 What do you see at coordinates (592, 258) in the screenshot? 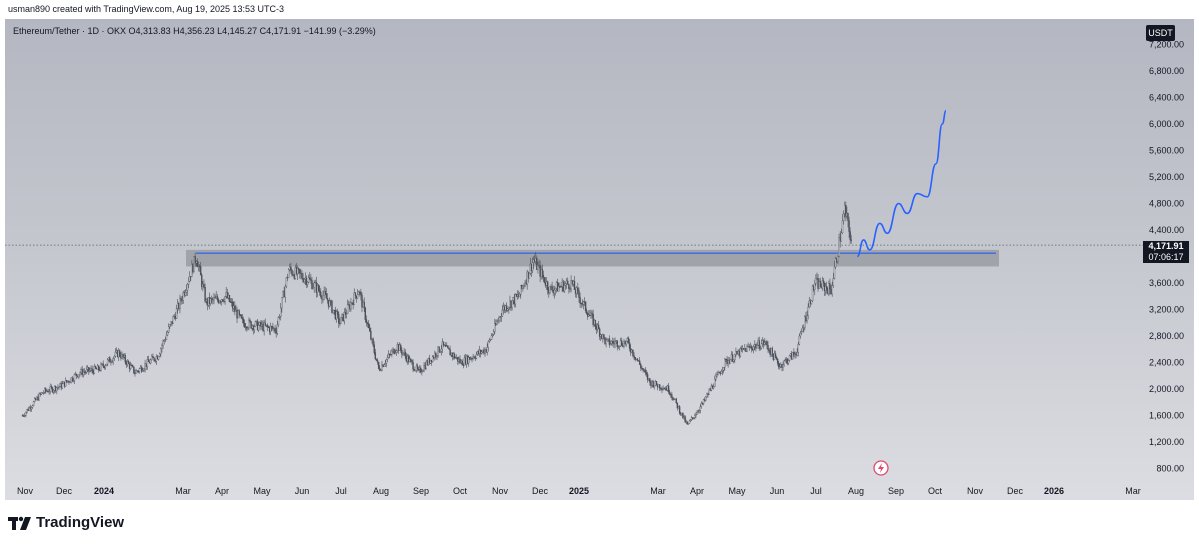
I see `resistance-zone` at bounding box center [592, 258].